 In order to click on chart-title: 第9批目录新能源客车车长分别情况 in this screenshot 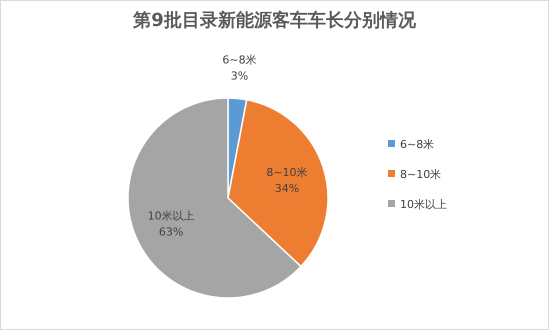, I will do `click(274, 20)`.